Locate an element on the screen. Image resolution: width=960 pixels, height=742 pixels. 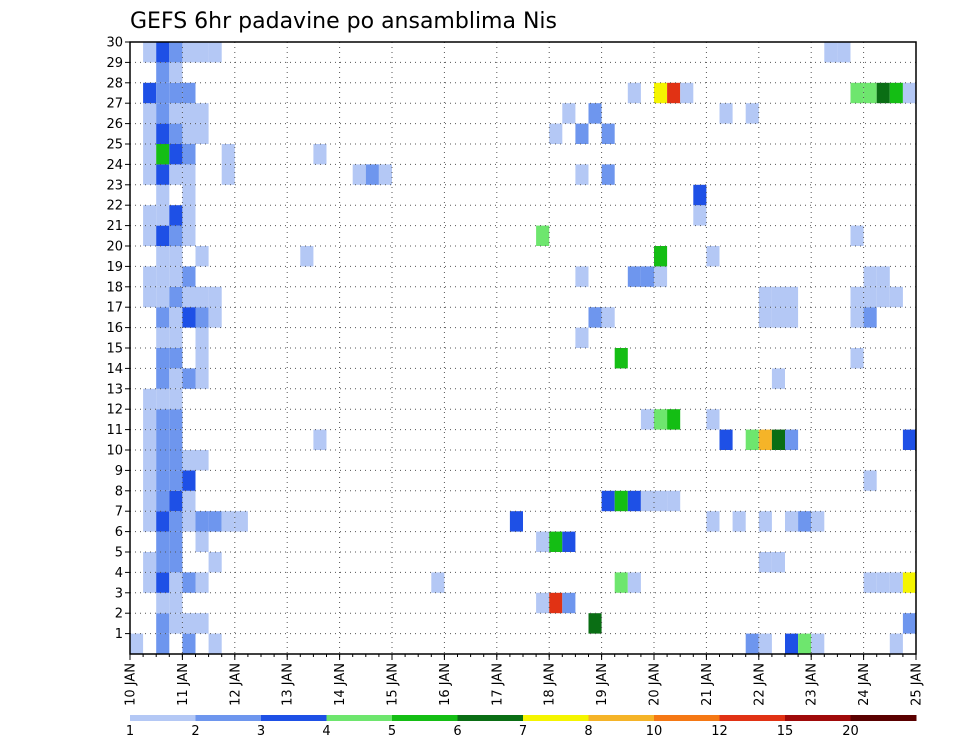
y-tick-label-5: 5 is located at coordinates (119, 553).